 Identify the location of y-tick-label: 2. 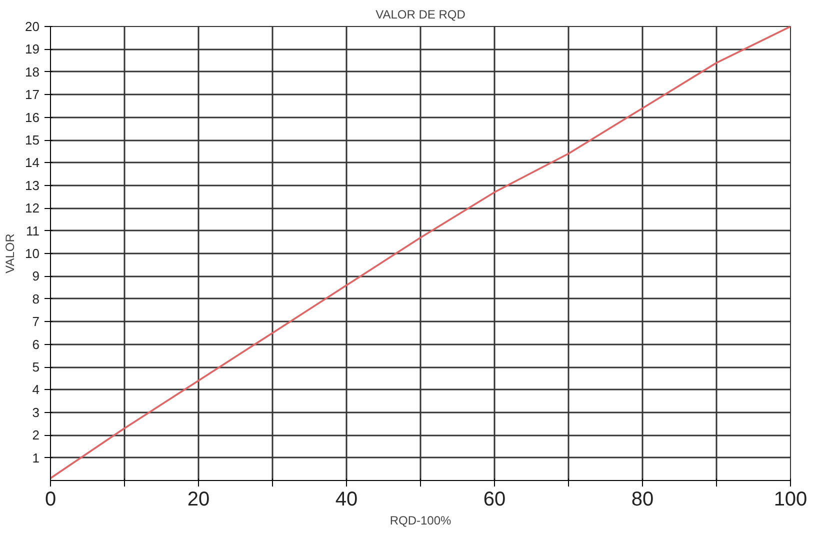
(36, 435).